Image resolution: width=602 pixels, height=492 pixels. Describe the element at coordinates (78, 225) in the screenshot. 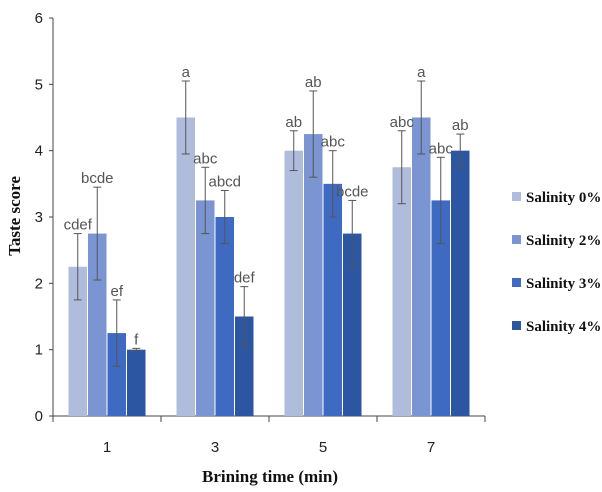

I see `significance-label: cdef` at that location.